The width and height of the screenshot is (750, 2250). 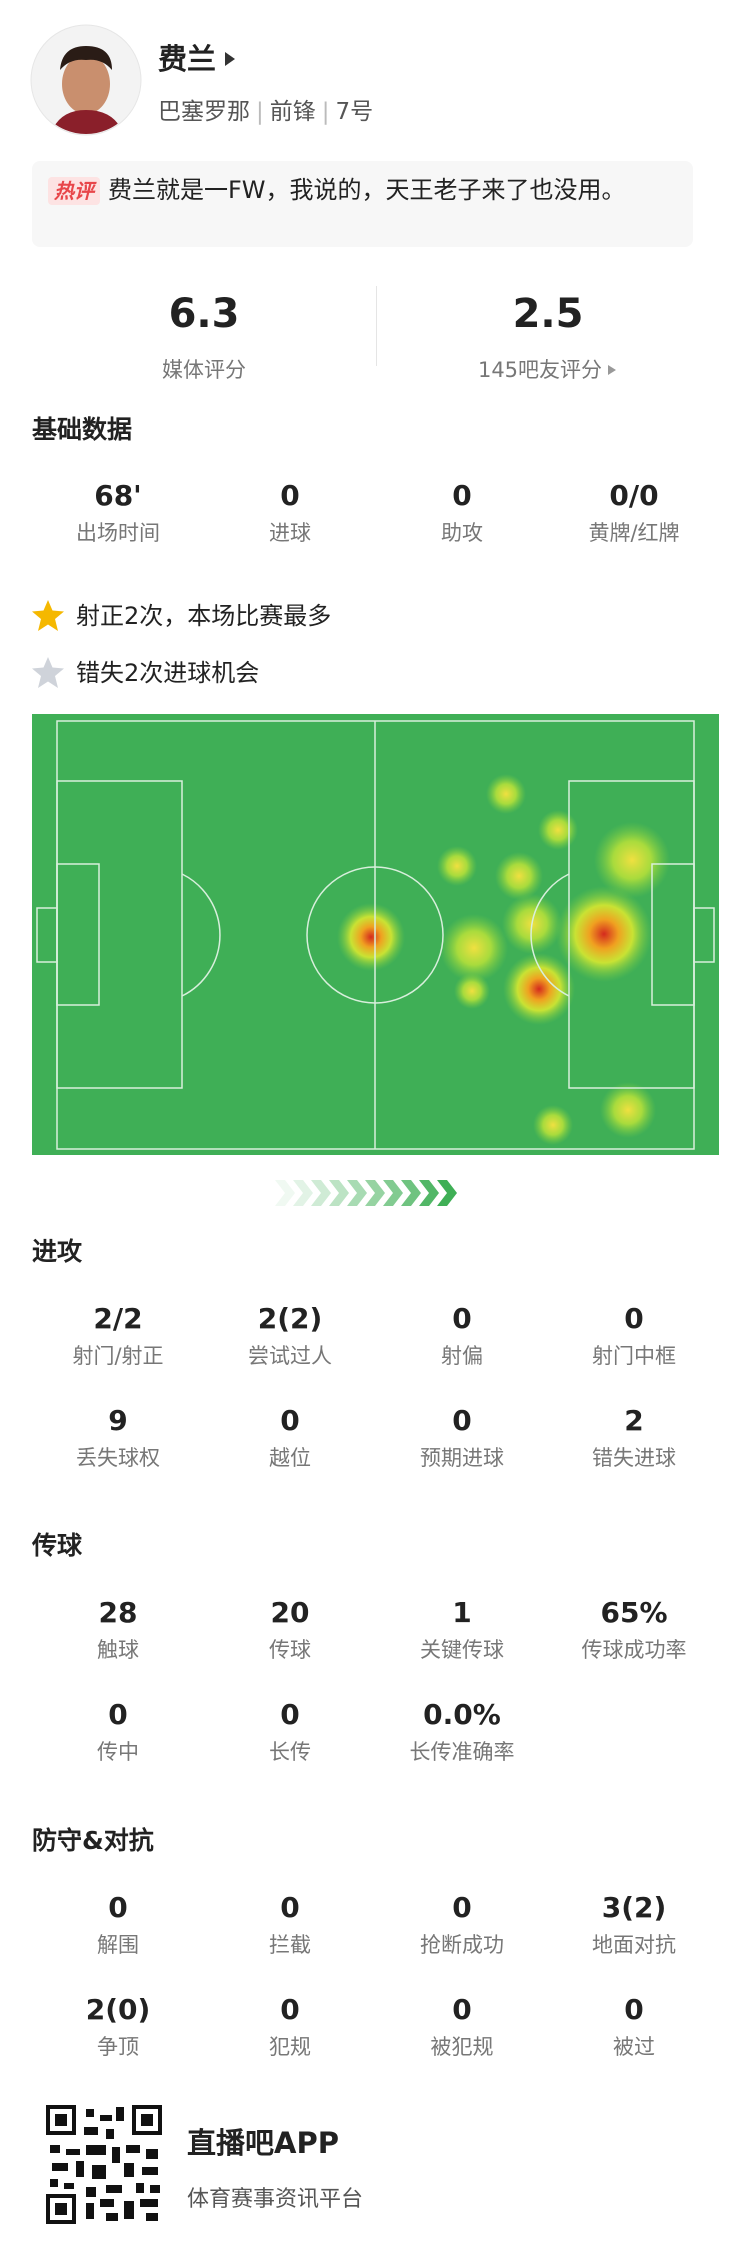 What do you see at coordinates (367, 190) in the screenshot?
I see `comment-text: 费兰就是一FW，我说的，天王老子来了也没用。` at bounding box center [367, 190].